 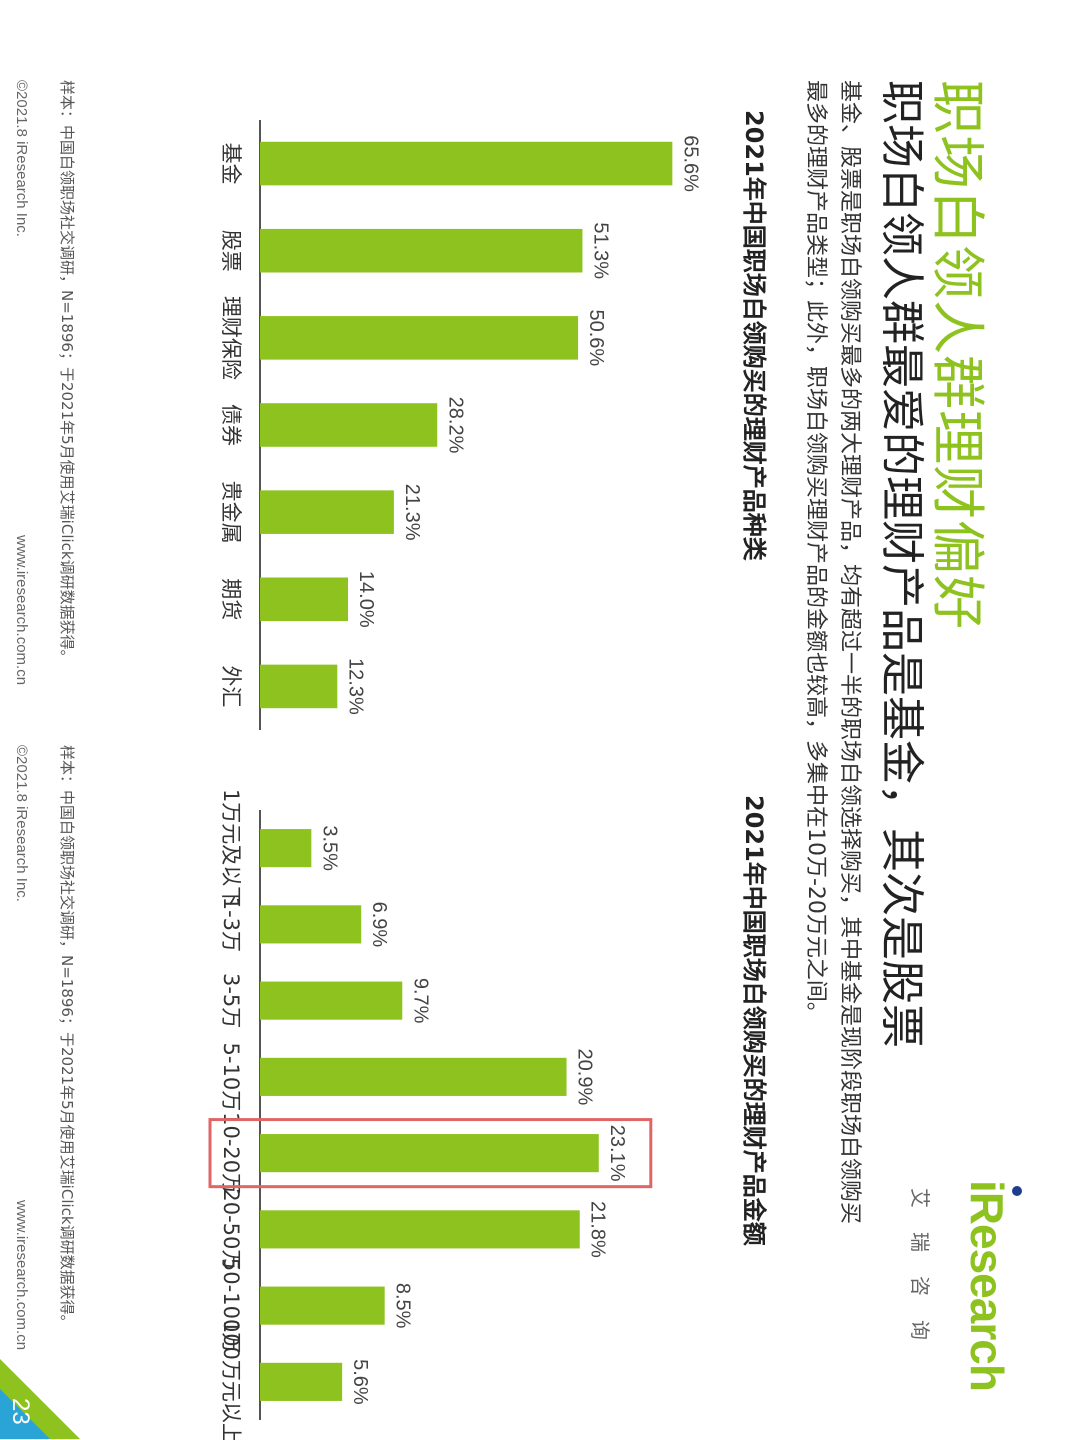 What do you see at coordinates (987, 1285) in the screenshot?
I see `logo-wordmark: iResearch` at bounding box center [987, 1285].